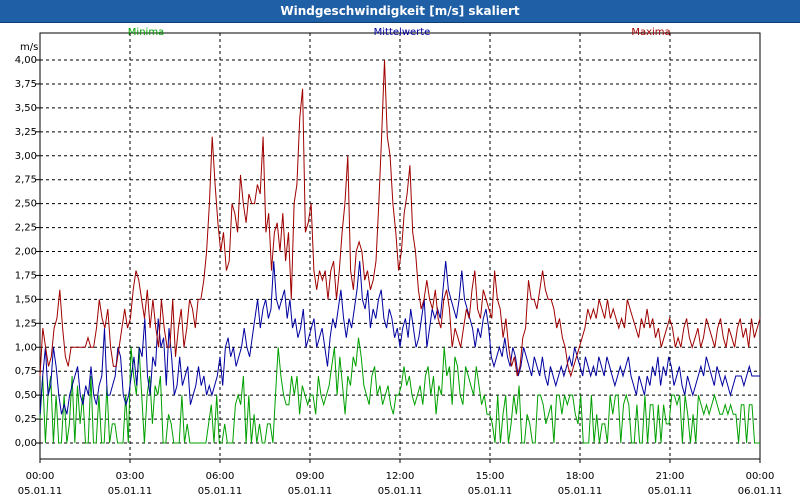 The height and width of the screenshot is (500, 800). Describe the element at coordinates (26, 371) in the screenshot. I see `y-tick-label: 0,75` at that location.